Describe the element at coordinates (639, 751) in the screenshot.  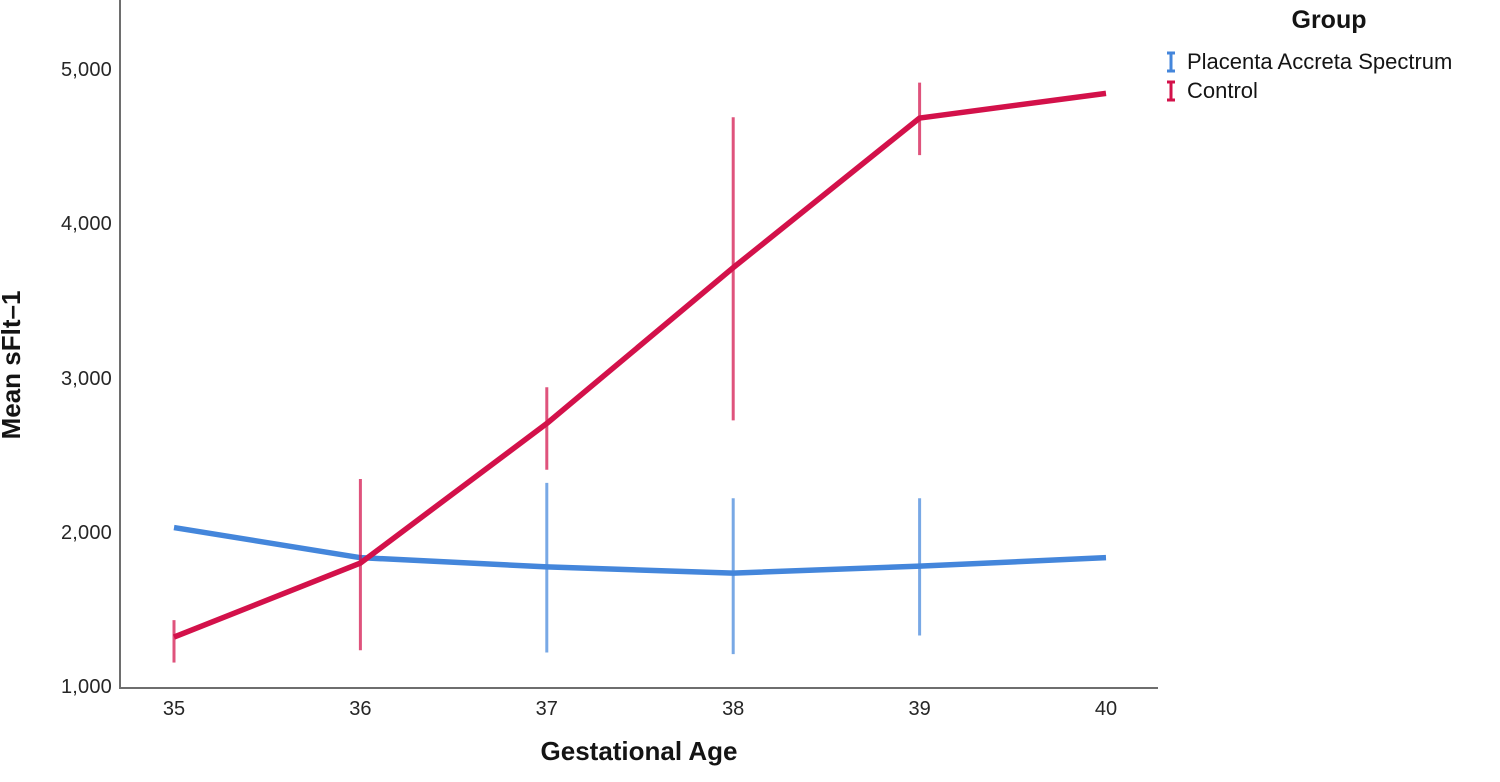
I see `x-axis-title: Gestational Age` at that location.